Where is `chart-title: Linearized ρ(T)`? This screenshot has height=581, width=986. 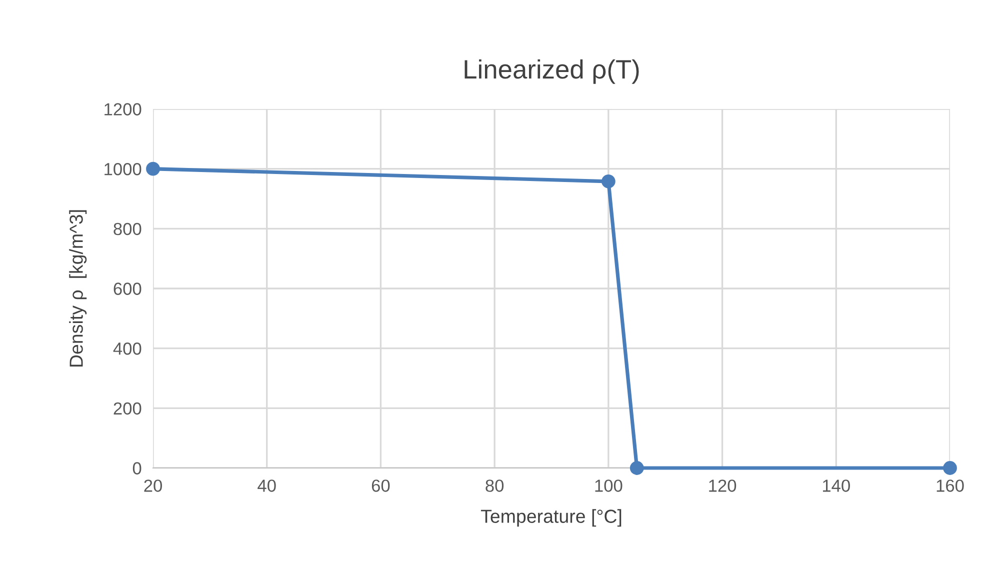
chart-title: Linearized ρ(T) is located at coordinates (551, 71).